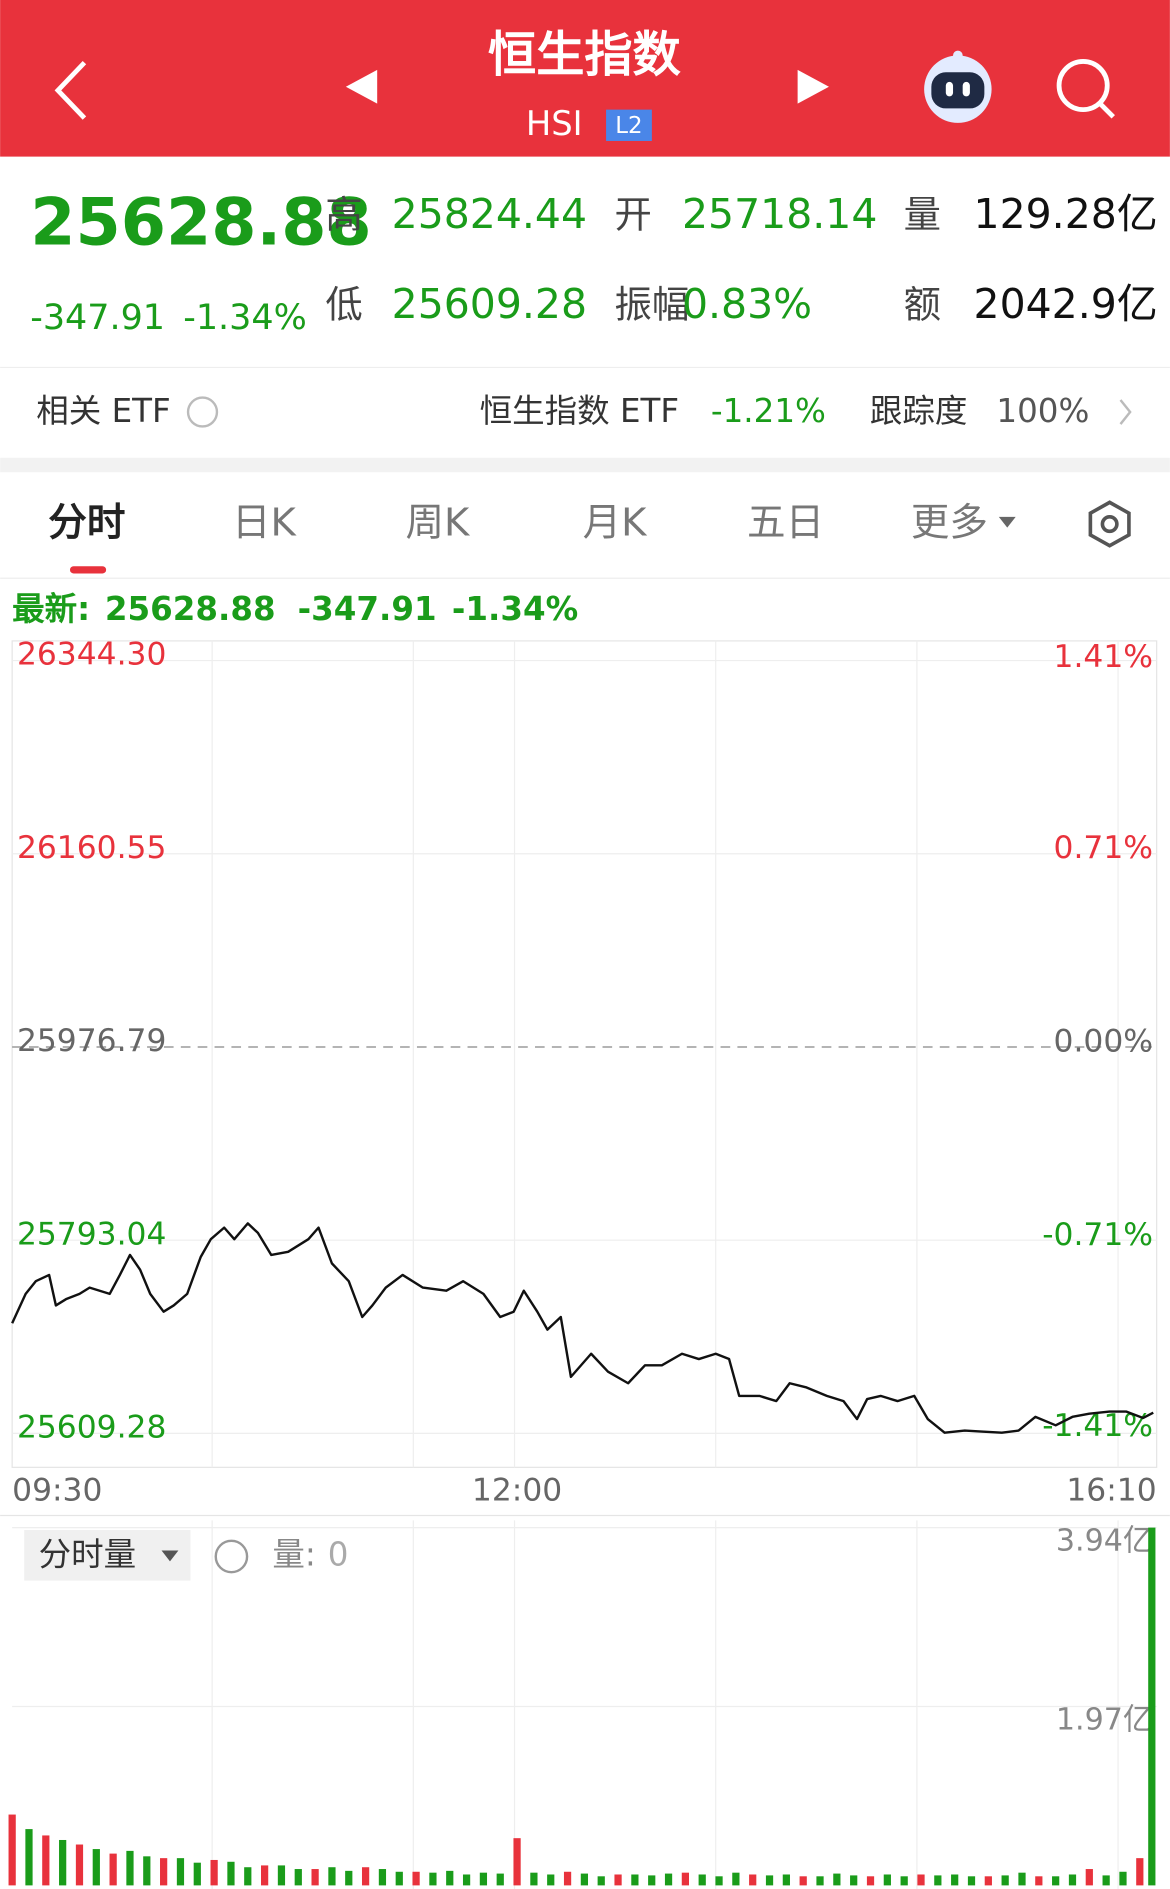 This screenshot has height=1889, width=1170. What do you see at coordinates (201, 223) in the screenshot?
I see `price: 25628.88` at bounding box center [201, 223].